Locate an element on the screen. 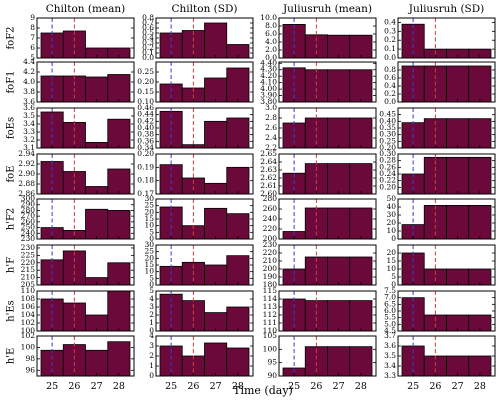 The width and height of the screenshot is (500, 402). y-tick-label: 0.2 is located at coordinates (390, 93).